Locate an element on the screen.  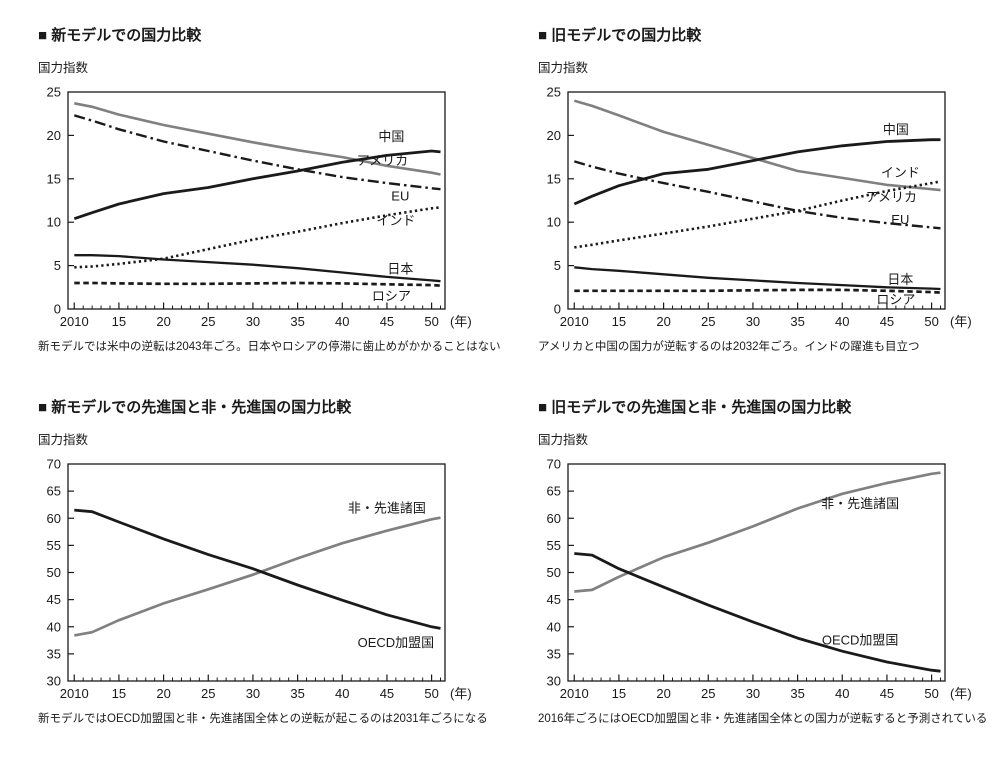
y-tick-label: 35 is located at coordinates (554, 653).